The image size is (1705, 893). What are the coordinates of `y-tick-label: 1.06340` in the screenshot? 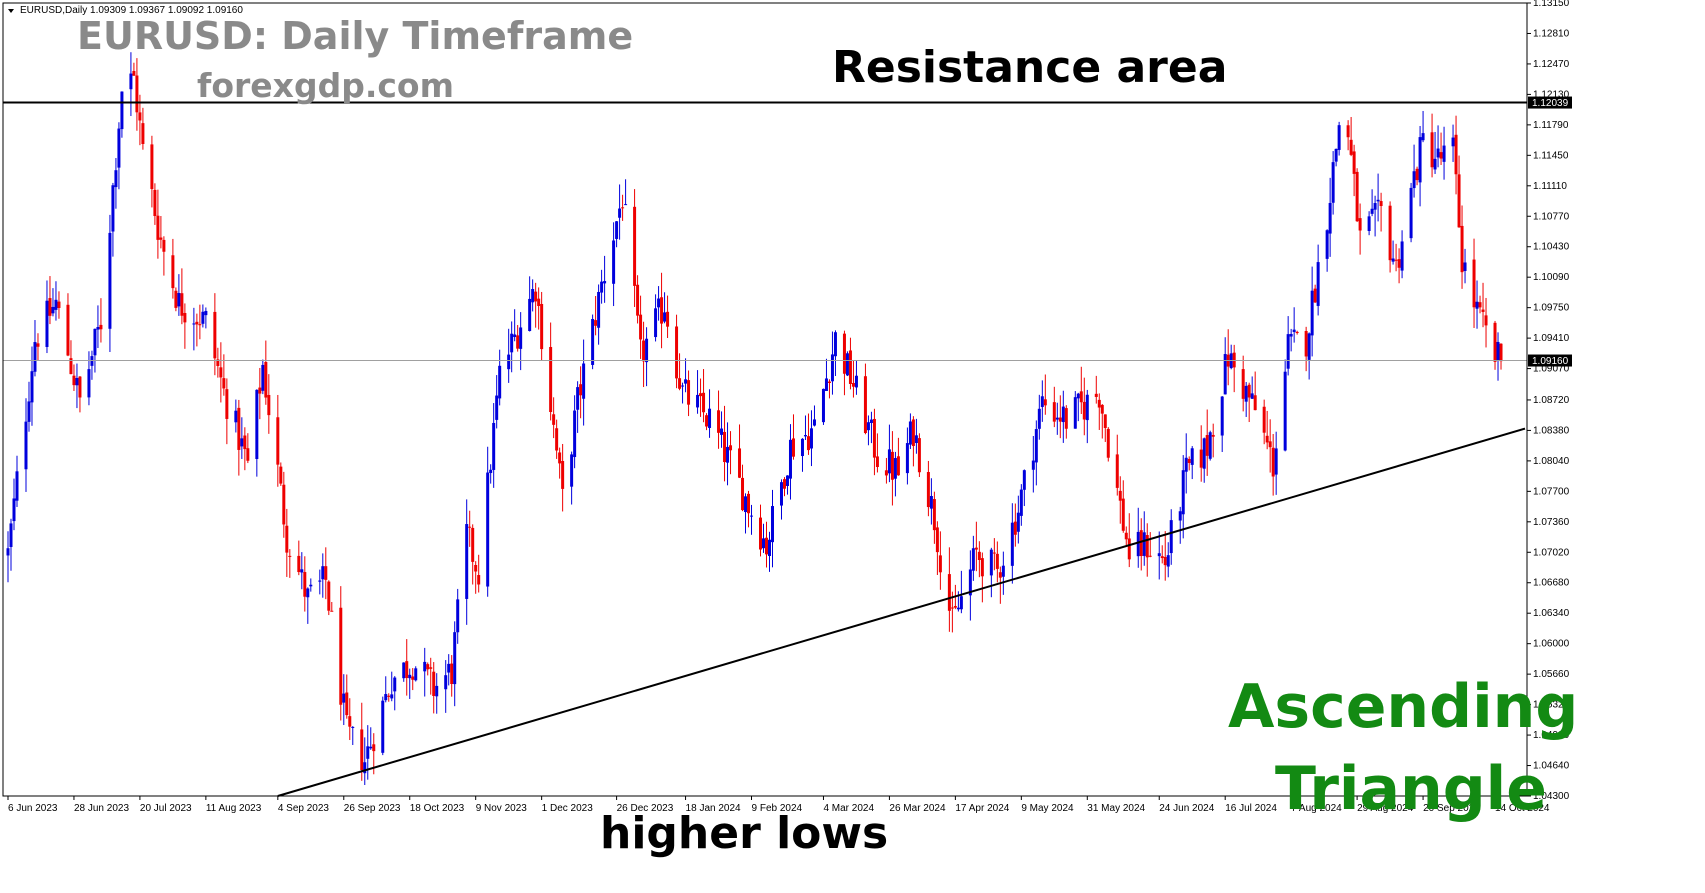 It's located at (1551, 613).